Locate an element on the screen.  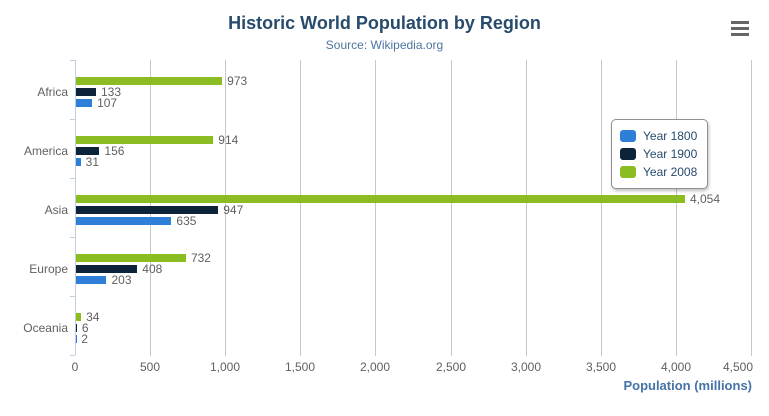
legend-label: Year 1900 is located at coordinates (670, 154).